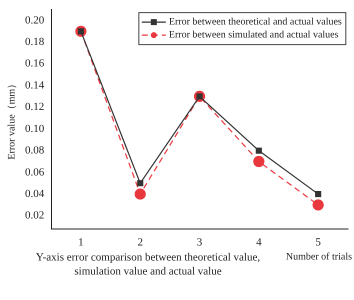 Image resolution: width=354 pixels, height=300 pixels. Describe the element at coordinates (35, 42) in the screenshot. I see `y-tick-label: 0.18` at that location.